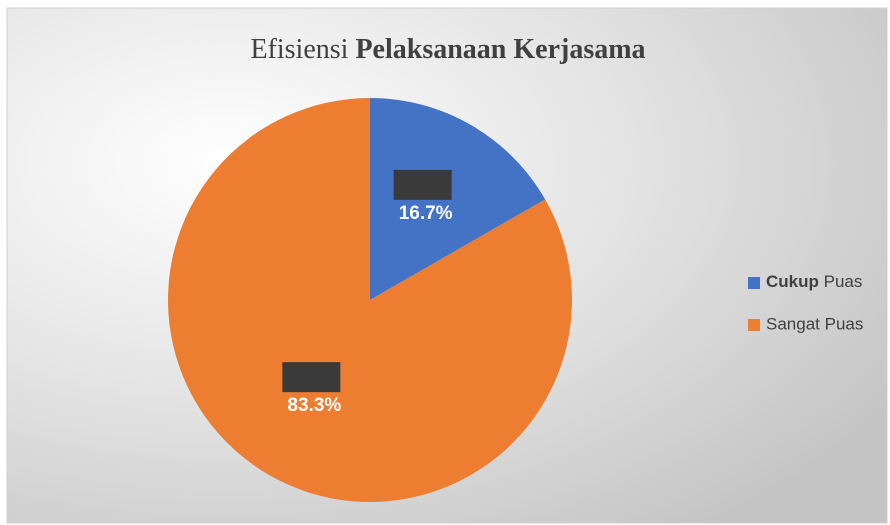  What do you see at coordinates (814, 281) in the screenshot?
I see `legend-label: Cukup Puas` at bounding box center [814, 281].